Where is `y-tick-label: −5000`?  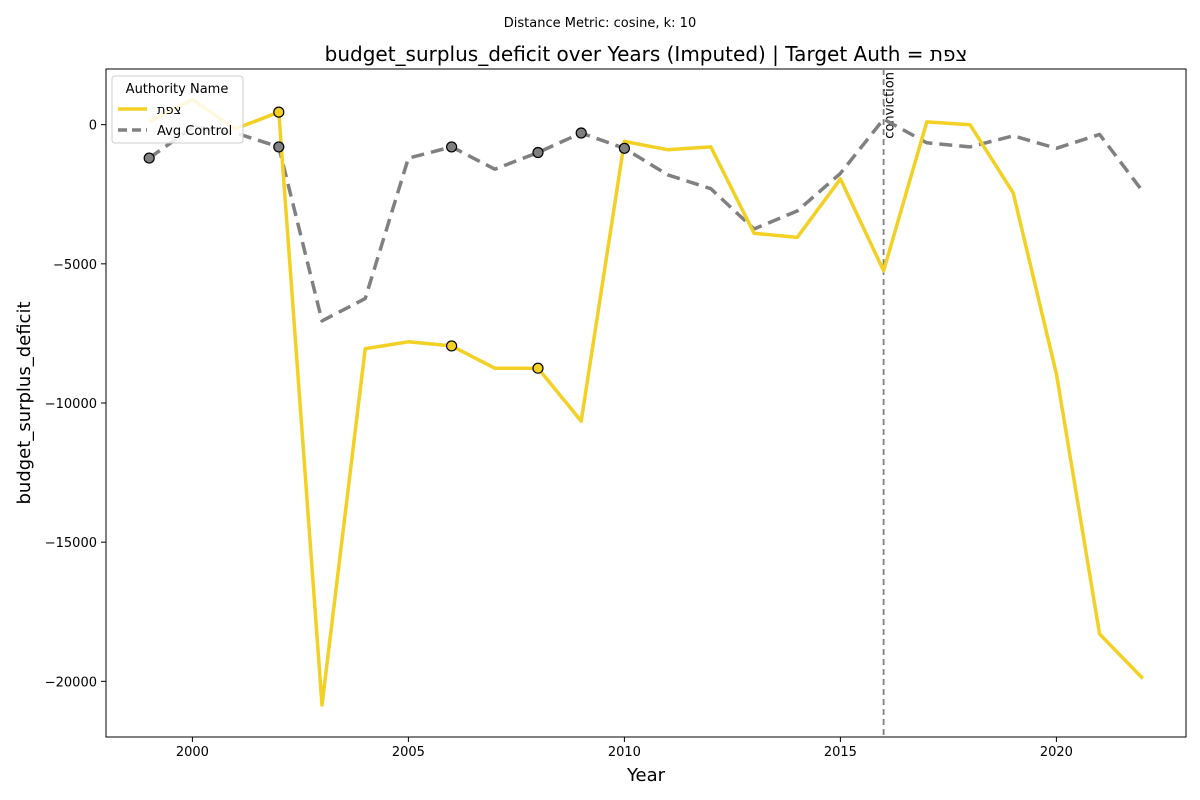
y-tick-label: −5000 is located at coordinates (75, 265).